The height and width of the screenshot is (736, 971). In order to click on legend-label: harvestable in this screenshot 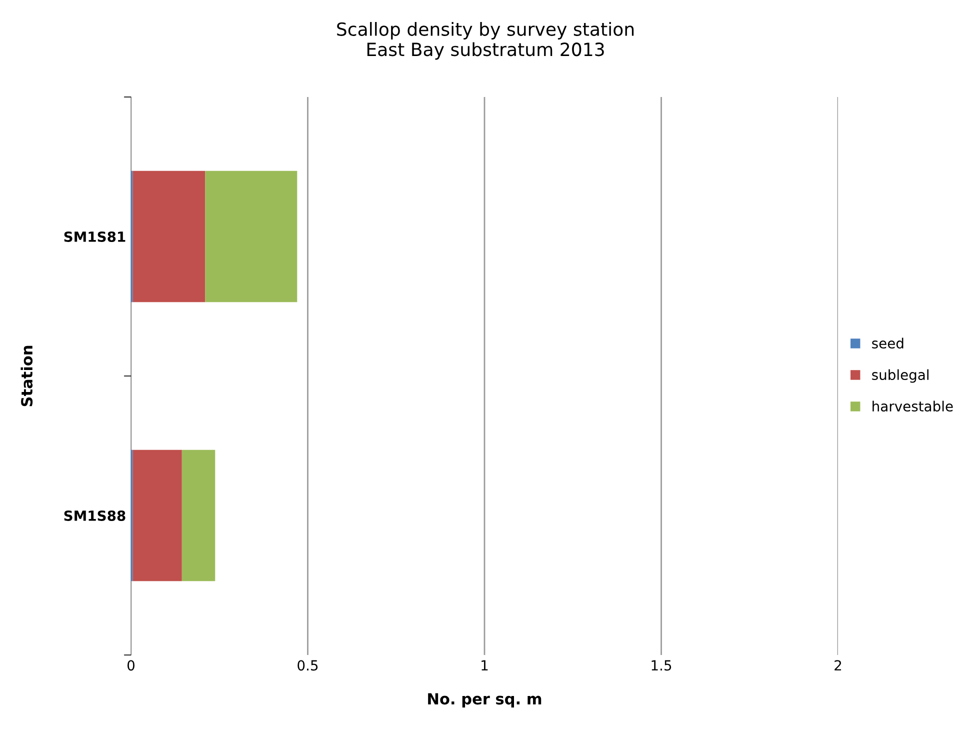, I will do `click(912, 406)`.